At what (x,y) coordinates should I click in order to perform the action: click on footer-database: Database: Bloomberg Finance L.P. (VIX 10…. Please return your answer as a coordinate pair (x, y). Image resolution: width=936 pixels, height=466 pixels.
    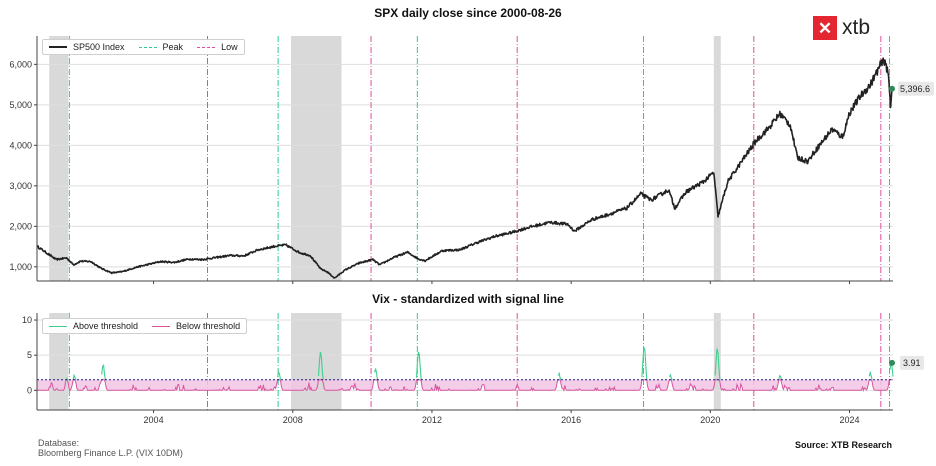
    Looking at the image, I should click on (110, 448).